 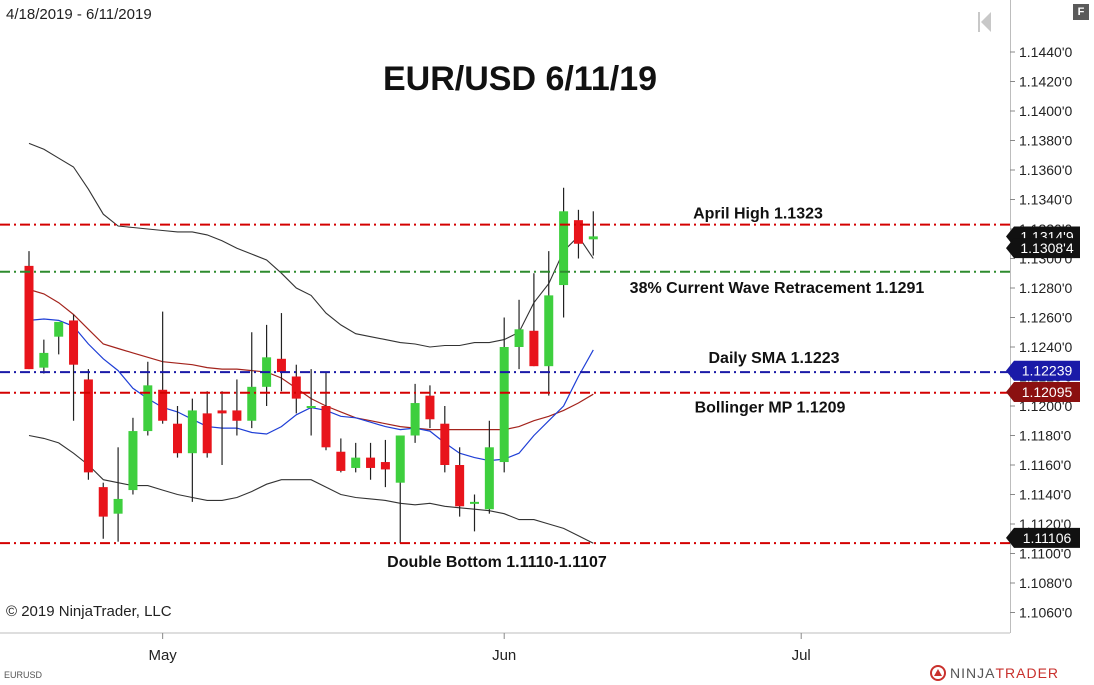 What do you see at coordinates (1045, 170) in the screenshot?
I see `y-tick-label: 1.1360'0` at bounding box center [1045, 170].